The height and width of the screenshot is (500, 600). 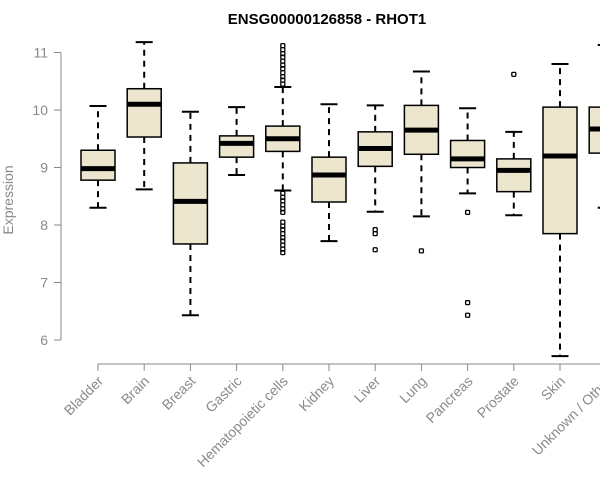 I want to click on y-tick-label: 8, so click(x=44, y=225).